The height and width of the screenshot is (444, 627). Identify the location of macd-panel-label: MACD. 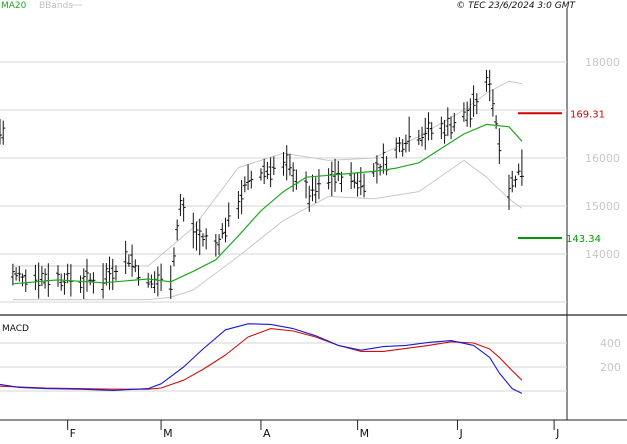
(15, 329).